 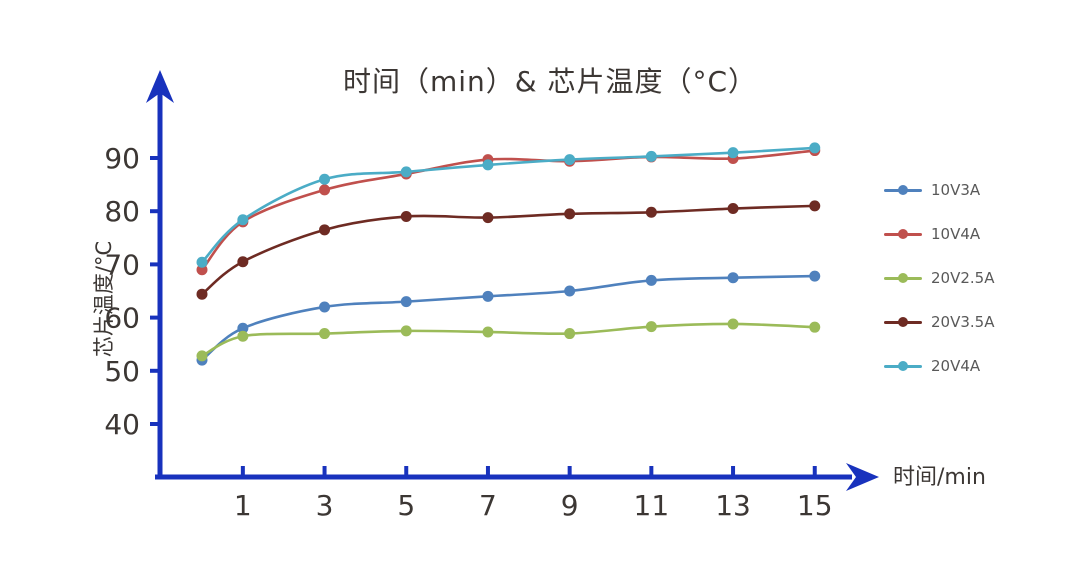 I want to click on legend-label: 20V2.5A, so click(x=963, y=278).